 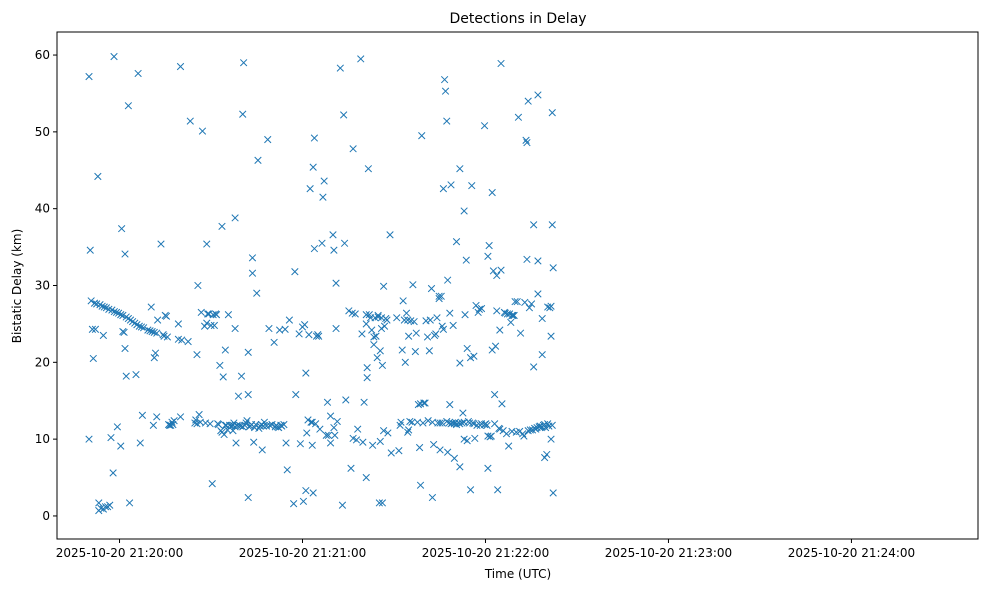 What do you see at coordinates (42, 132) in the screenshot?
I see `y-tick-label: 50` at bounding box center [42, 132].